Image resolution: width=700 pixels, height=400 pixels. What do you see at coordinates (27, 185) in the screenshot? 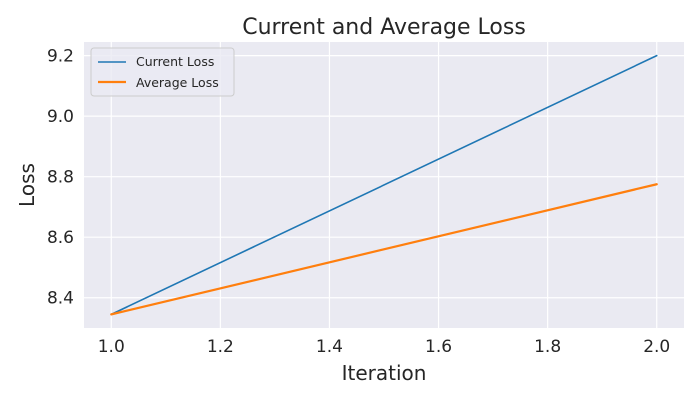
I see `y-axis-label: Loss` at bounding box center [27, 185].